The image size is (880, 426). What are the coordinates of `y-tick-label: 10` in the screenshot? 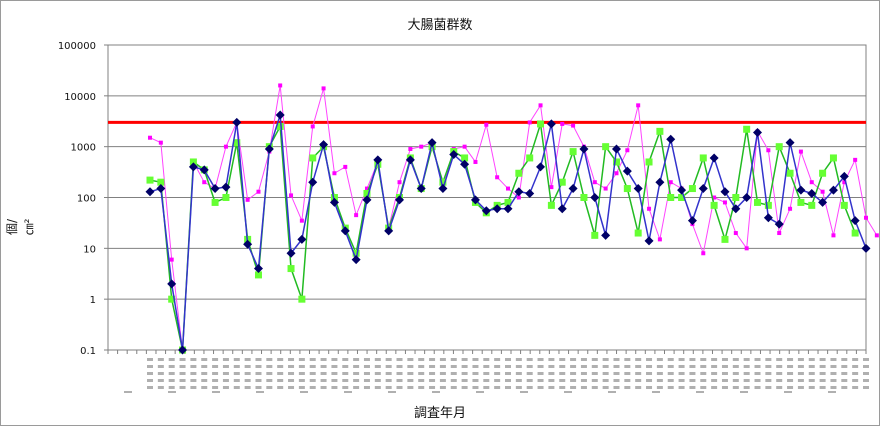 It's located at (89, 249).